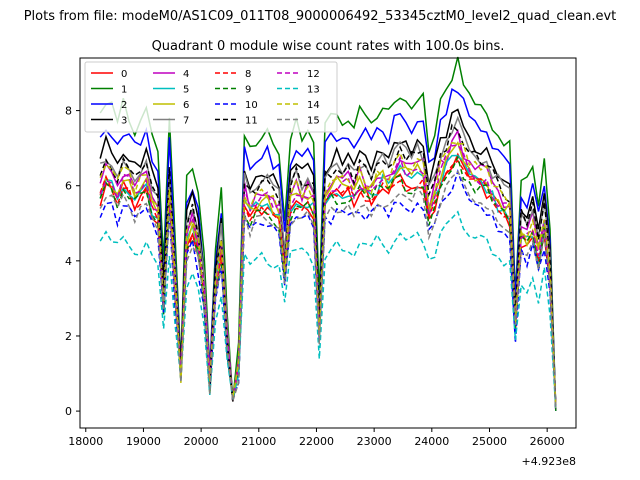 The height and width of the screenshot is (480, 640). I want to click on y-axis: 0 2 4 6 8, so click(72, 261).